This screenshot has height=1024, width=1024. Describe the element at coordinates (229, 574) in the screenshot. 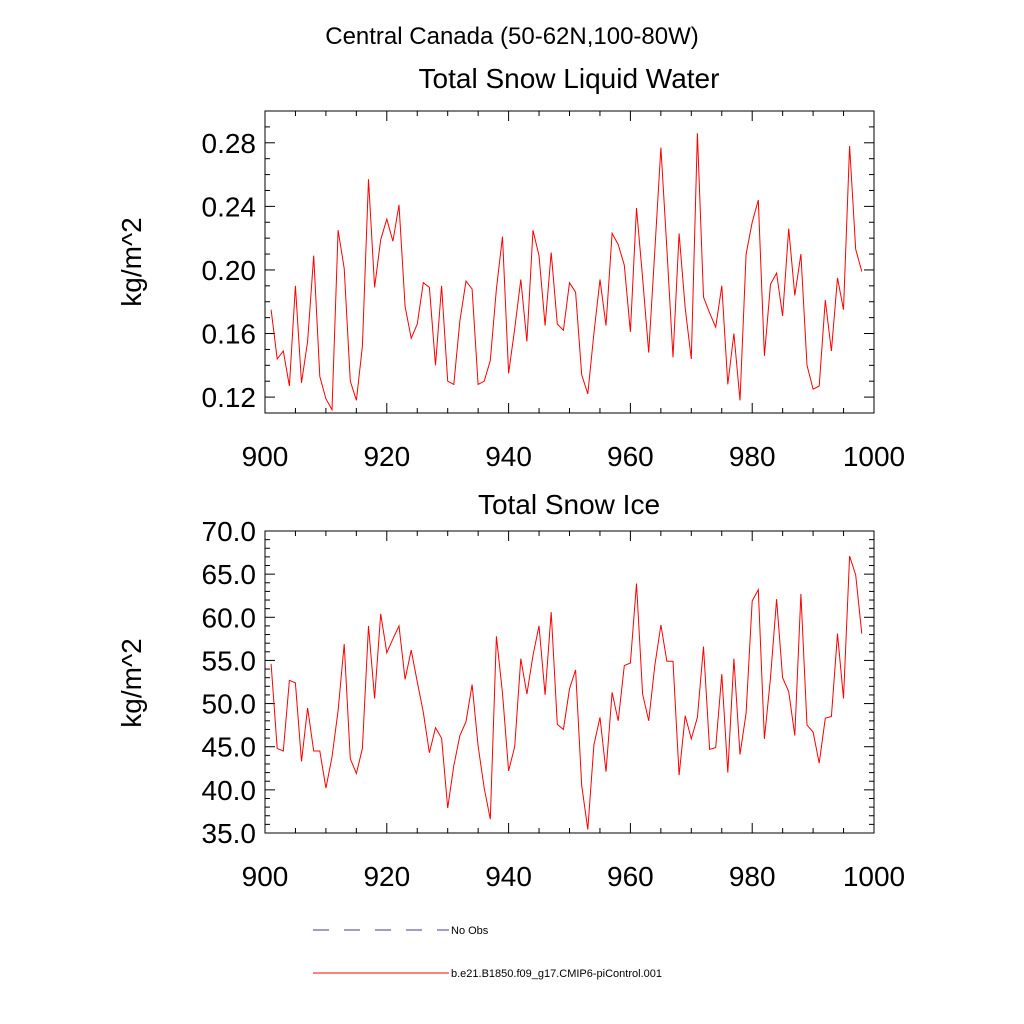

I see `y-tick-label: 65.0` at that location.